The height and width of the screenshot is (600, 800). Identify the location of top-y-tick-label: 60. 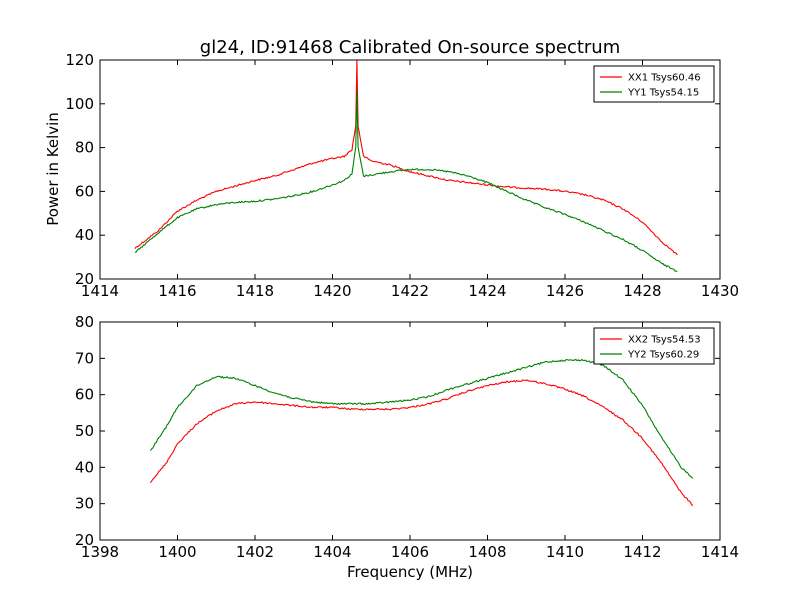
(84, 191).